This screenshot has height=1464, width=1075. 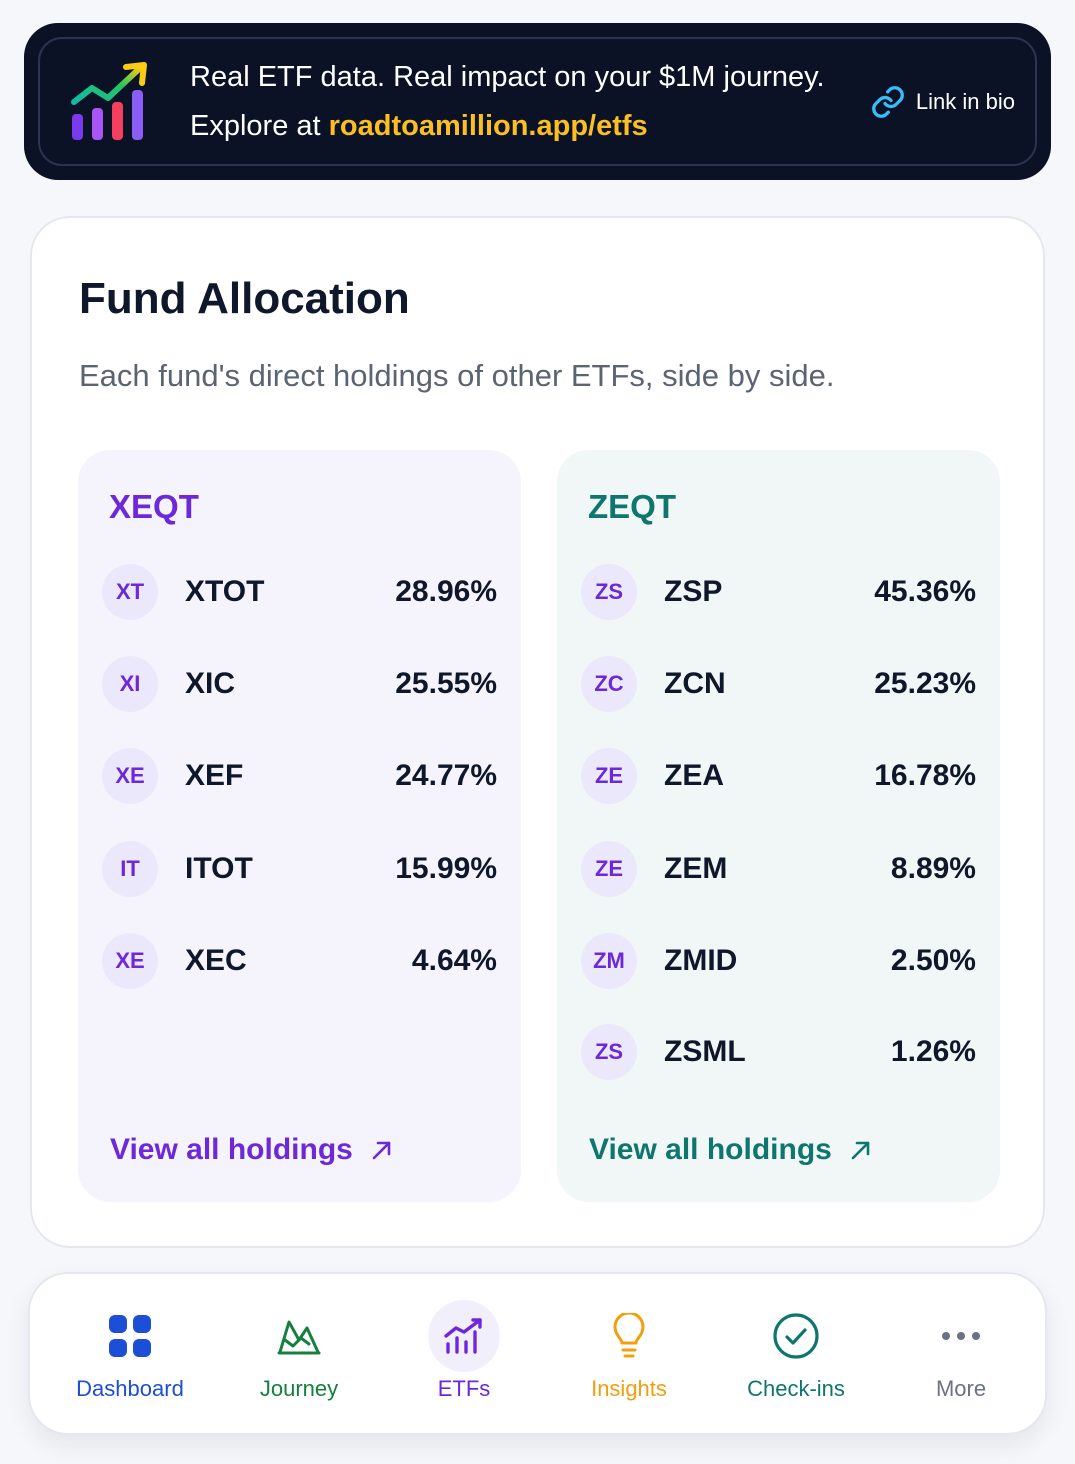 I want to click on holding-percent: 24.77%, so click(x=446, y=775).